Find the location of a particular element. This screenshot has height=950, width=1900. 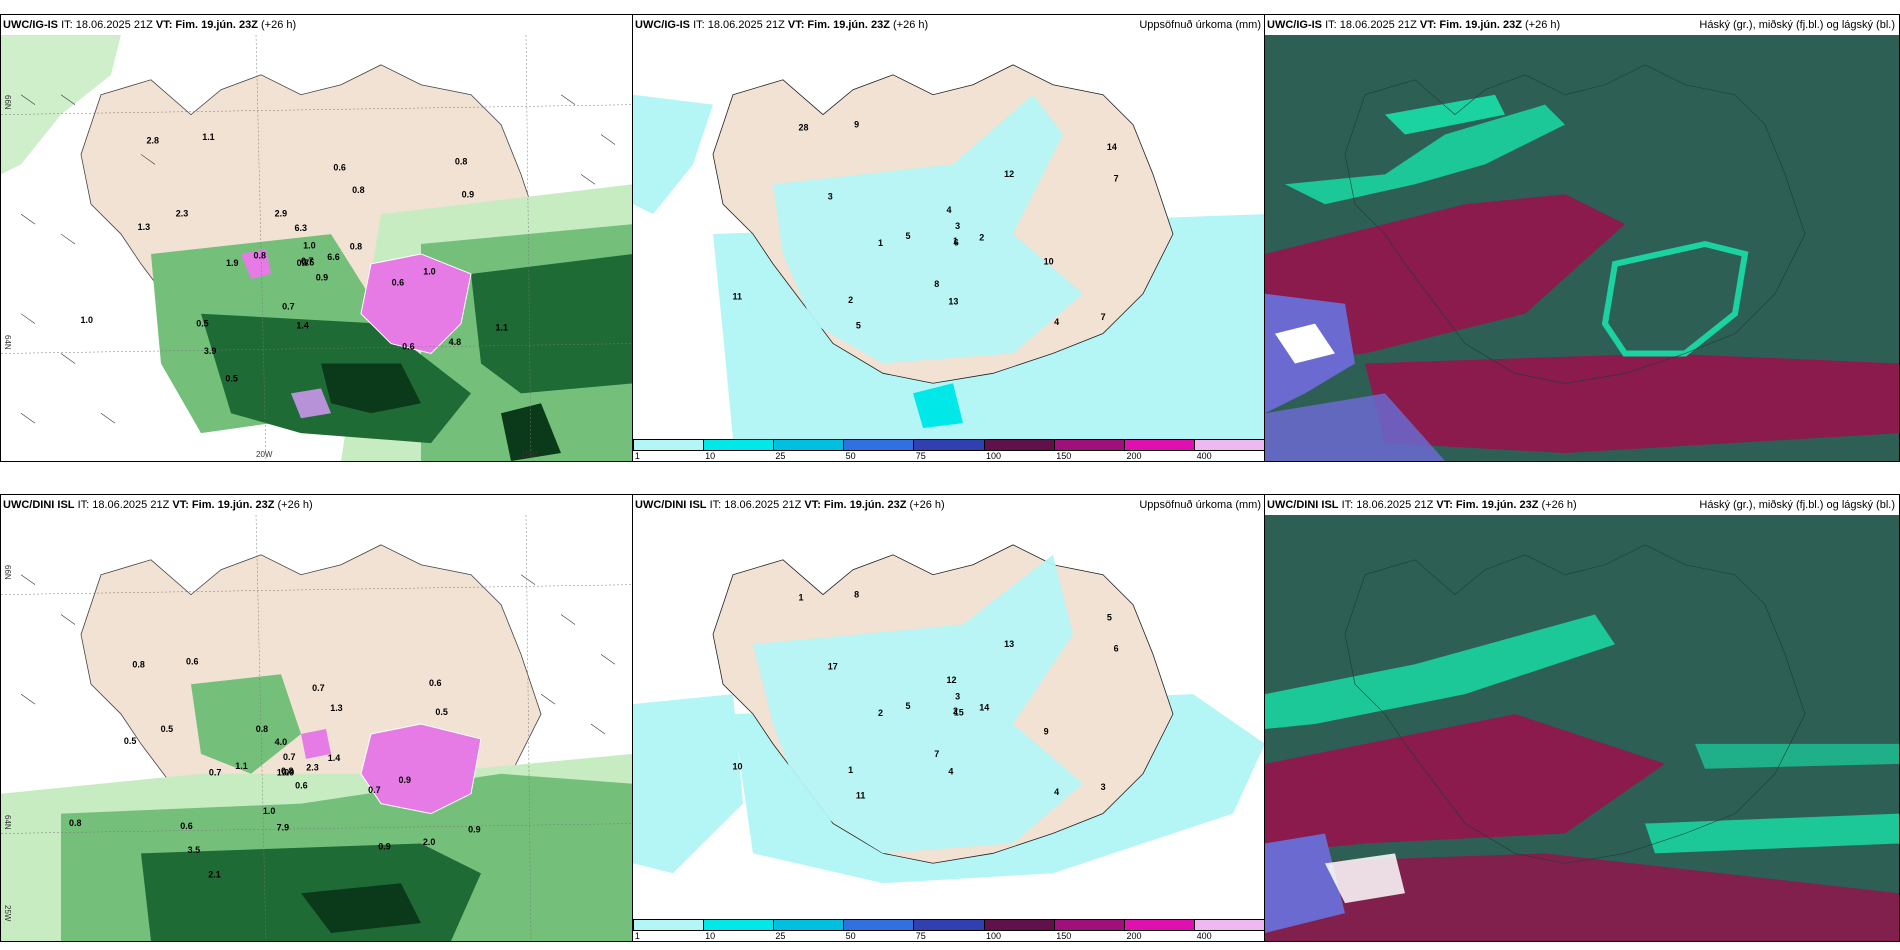

value-label: 13 is located at coordinates (953, 302).